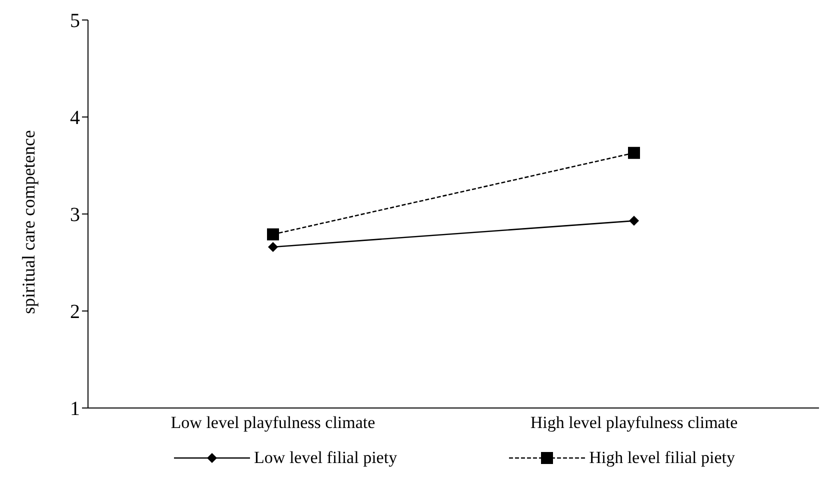  I want to click on y-tick-label: 3, so click(75, 215).